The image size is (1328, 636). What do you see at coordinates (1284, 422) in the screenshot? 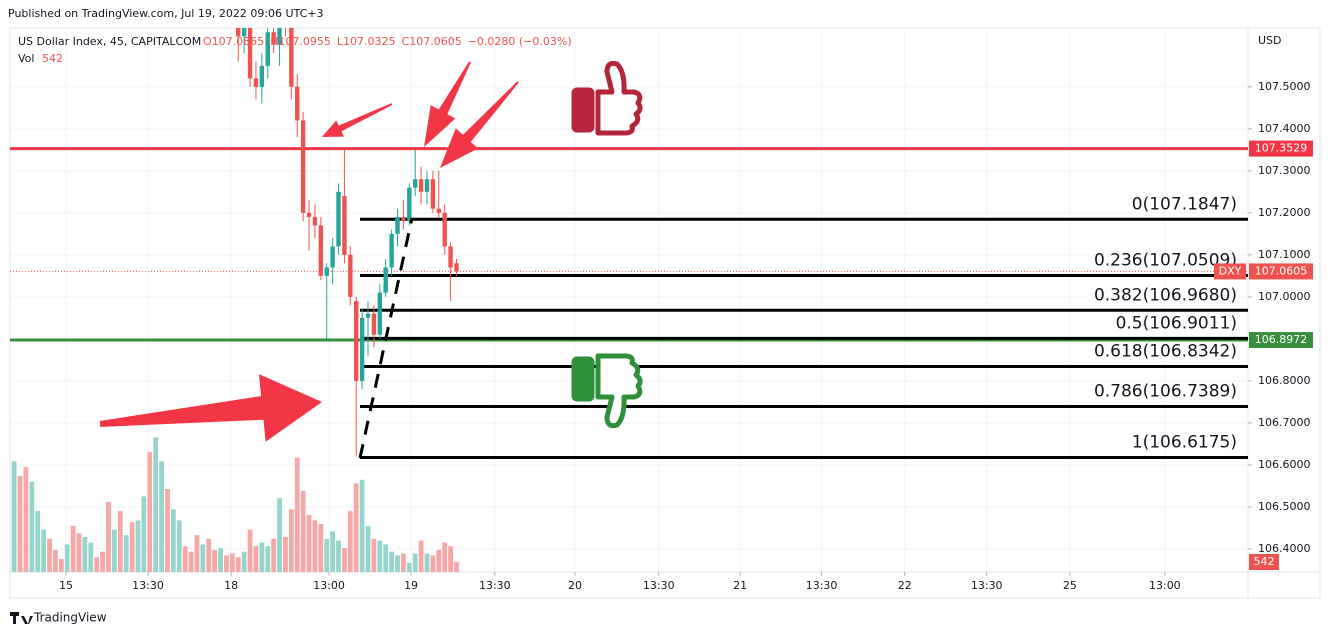
I see `y-tick-label: 106.7000` at bounding box center [1284, 422].